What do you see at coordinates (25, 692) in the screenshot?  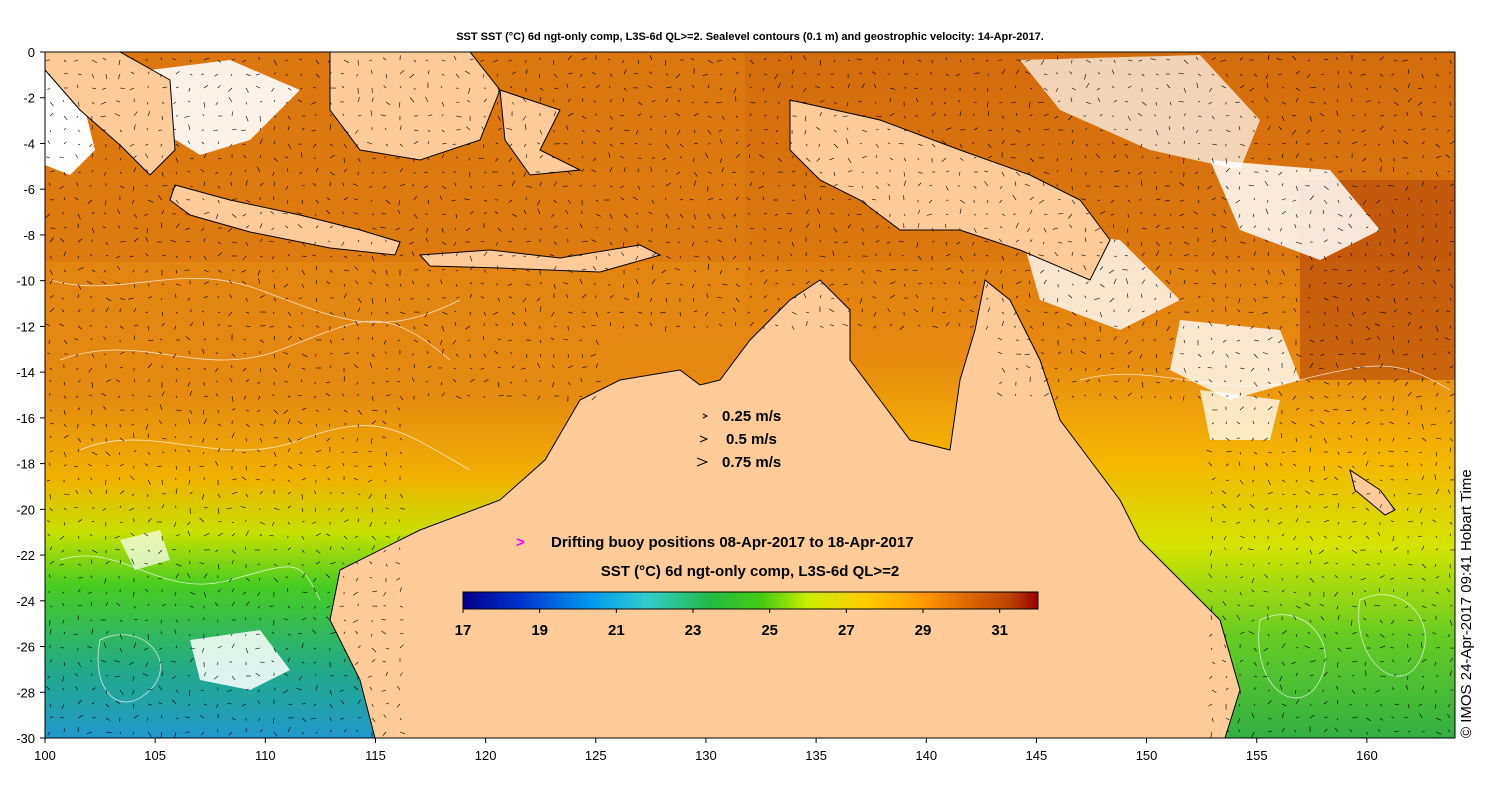 I see `y-tick-label: -28` at bounding box center [25, 692].